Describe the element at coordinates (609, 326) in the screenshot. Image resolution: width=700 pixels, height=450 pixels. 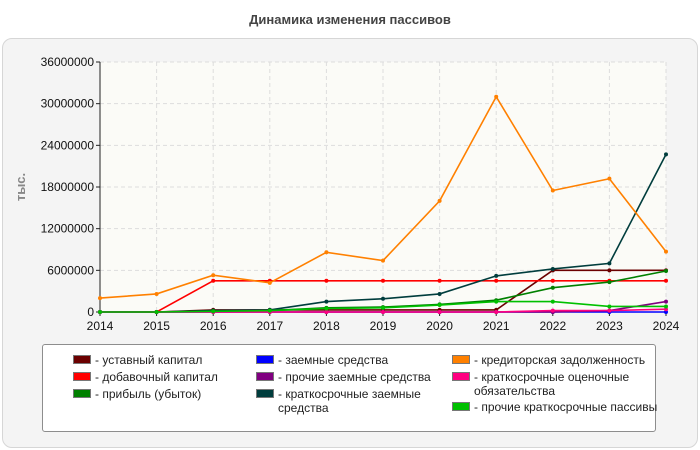
I see `x-tick-label: 2023` at that location.